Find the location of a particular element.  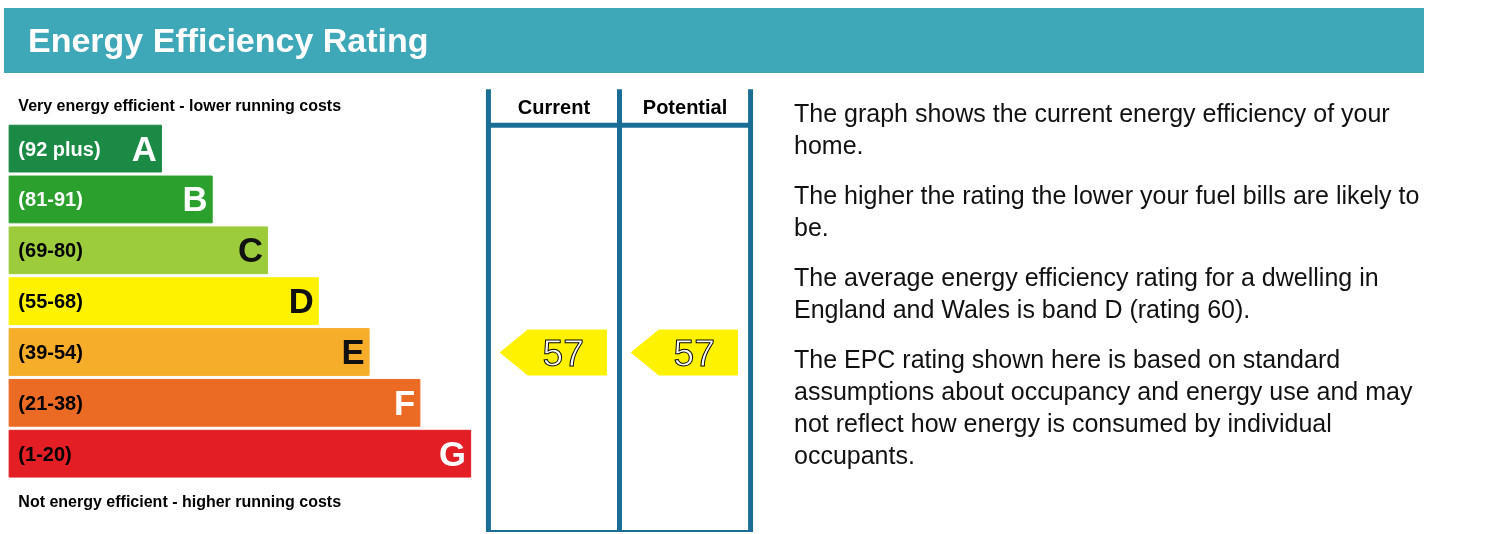

annotation: D is located at coordinates (301, 301).